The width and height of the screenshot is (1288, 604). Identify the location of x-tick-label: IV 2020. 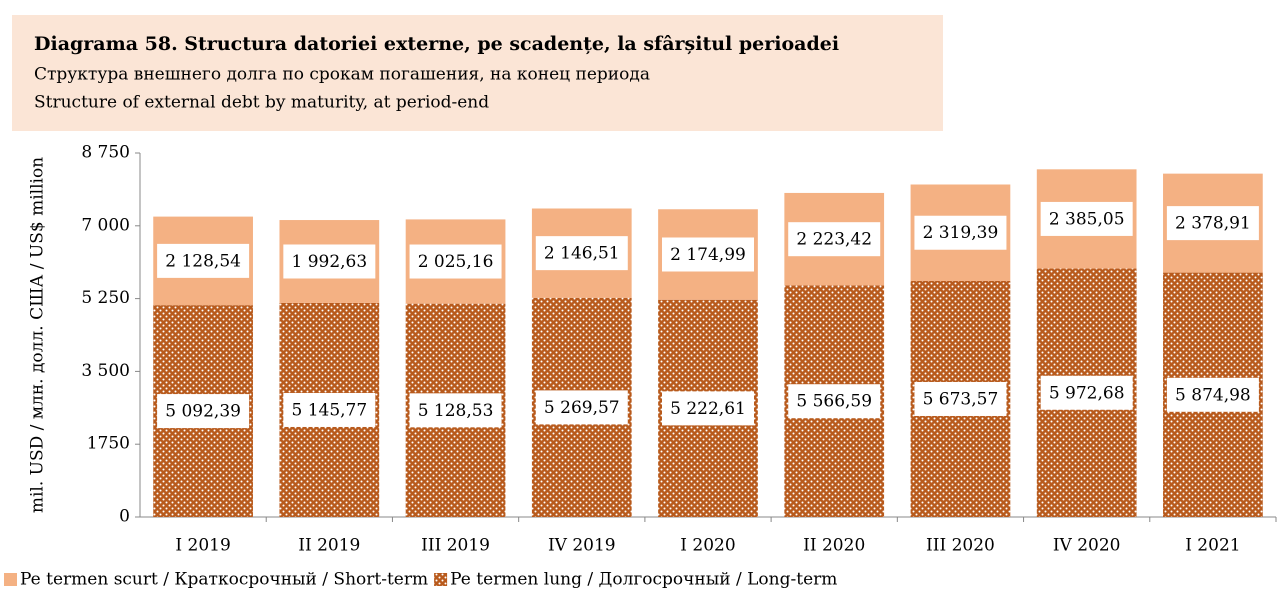
(1087, 546).